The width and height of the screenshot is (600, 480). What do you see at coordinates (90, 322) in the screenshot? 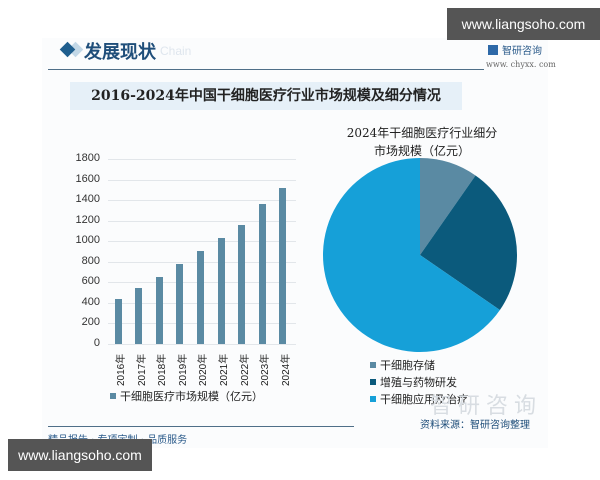
I see `y-tick-label: 200` at bounding box center [90, 322].